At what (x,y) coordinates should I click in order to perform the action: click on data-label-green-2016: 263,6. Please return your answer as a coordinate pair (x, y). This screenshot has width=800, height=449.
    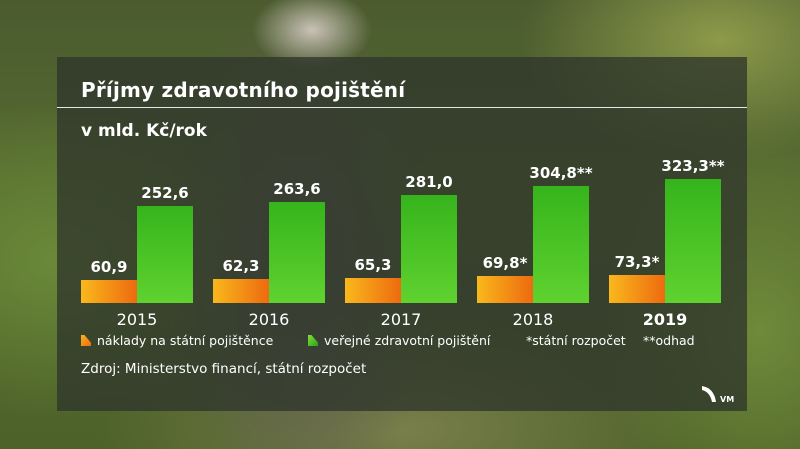
    Looking at the image, I should click on (296, 189).